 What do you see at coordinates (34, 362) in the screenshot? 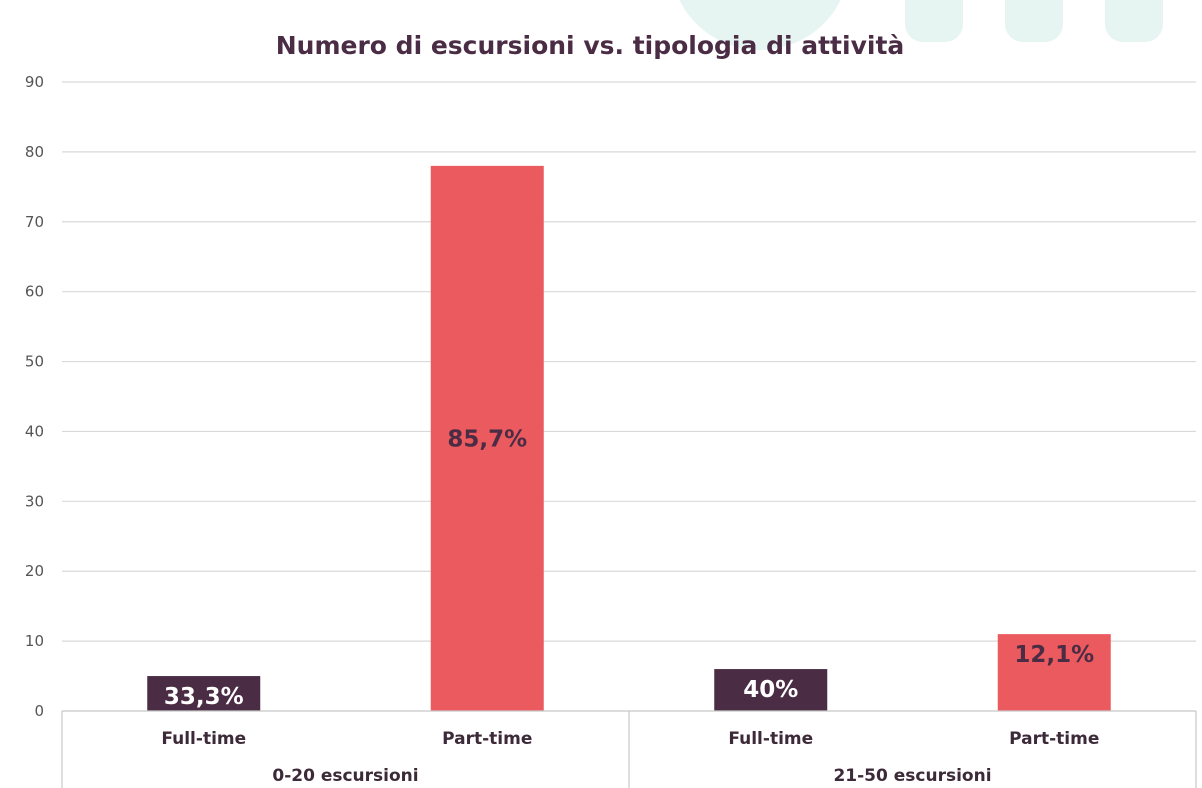
I see `y-tick-label: 50` at bounding box center [34, 362].